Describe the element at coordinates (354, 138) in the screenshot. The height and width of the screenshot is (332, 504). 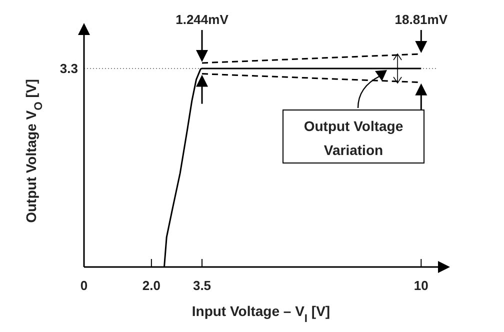
I see `annotation: Output Voltage Variation` at that location.